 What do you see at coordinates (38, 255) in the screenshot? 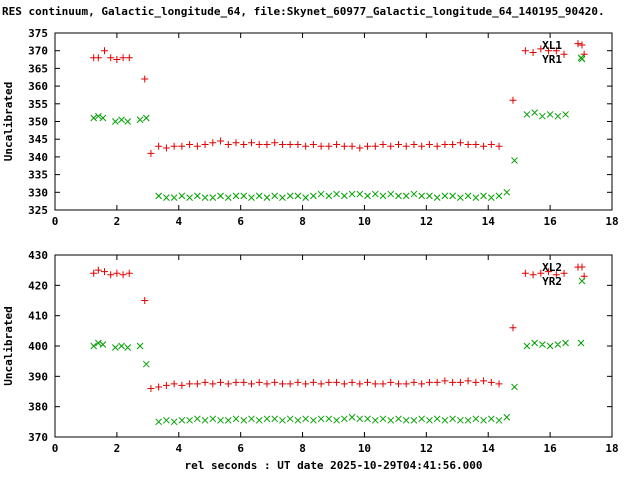
I see `y-tick-label: 430` at bounding box center [38, 255].